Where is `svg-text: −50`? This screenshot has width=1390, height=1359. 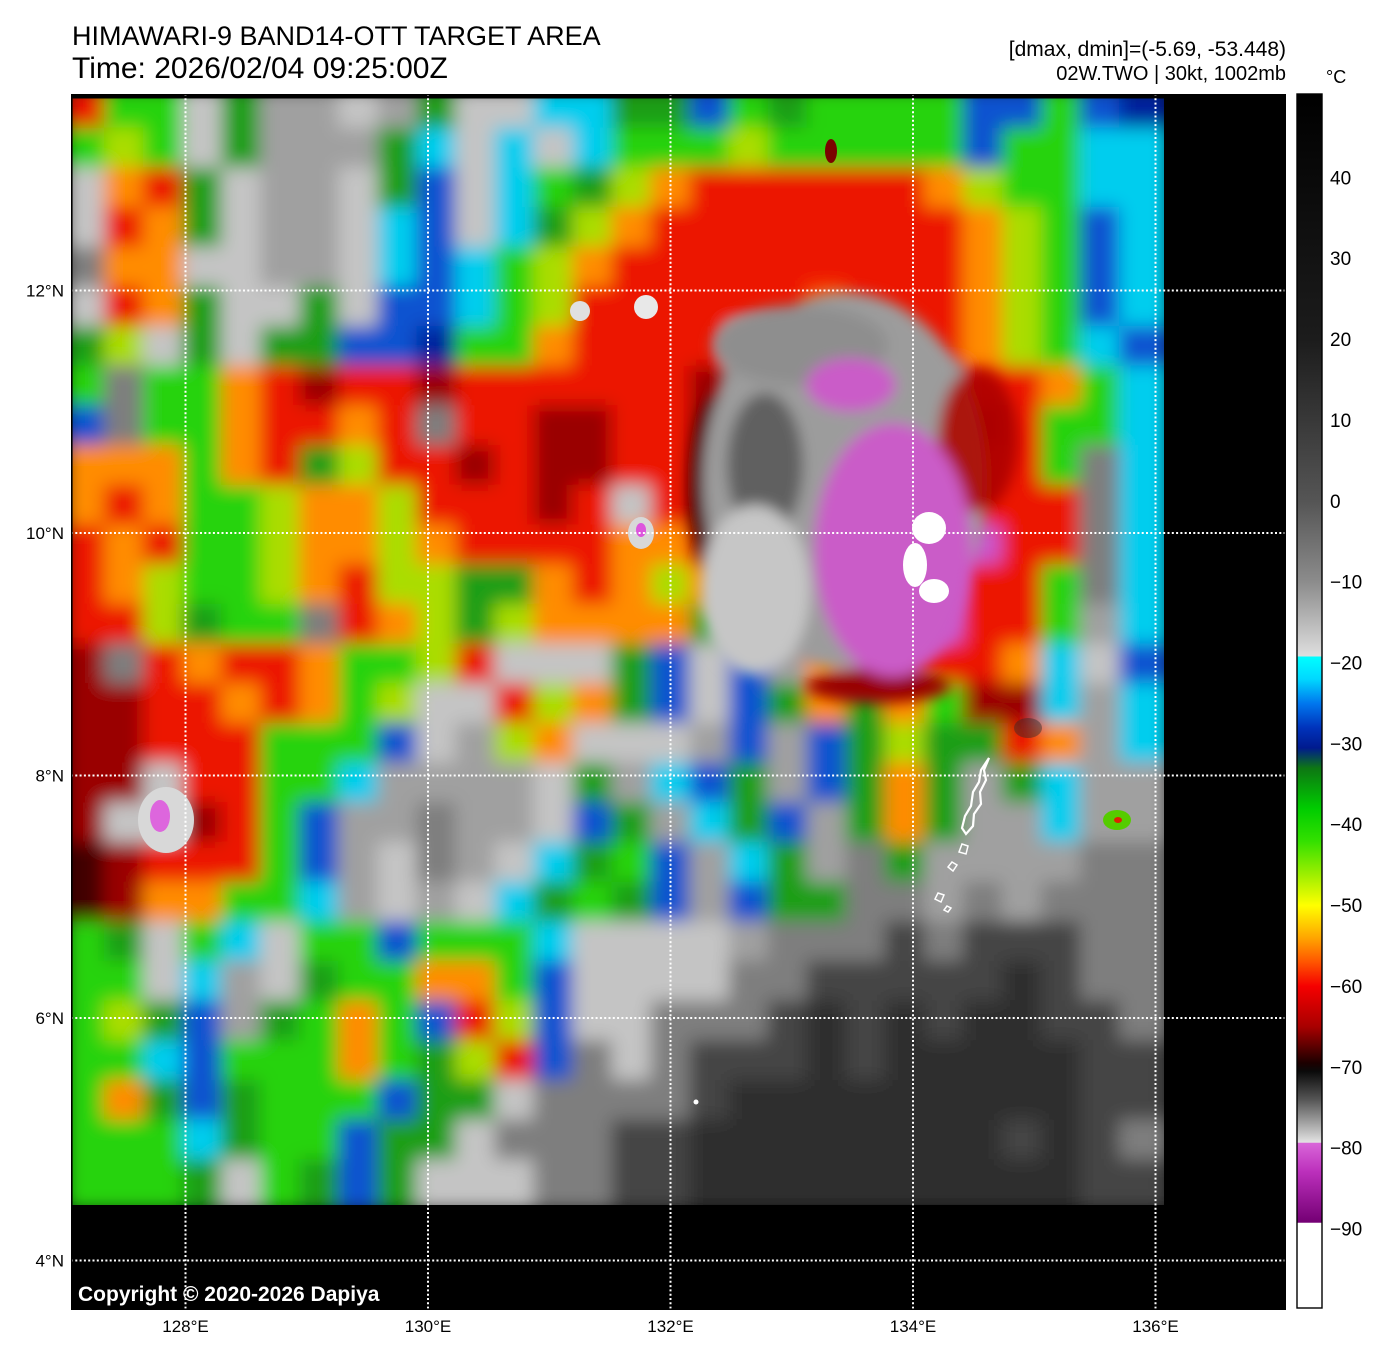
svg-text: −50 is located at coordinates (1346, 906).